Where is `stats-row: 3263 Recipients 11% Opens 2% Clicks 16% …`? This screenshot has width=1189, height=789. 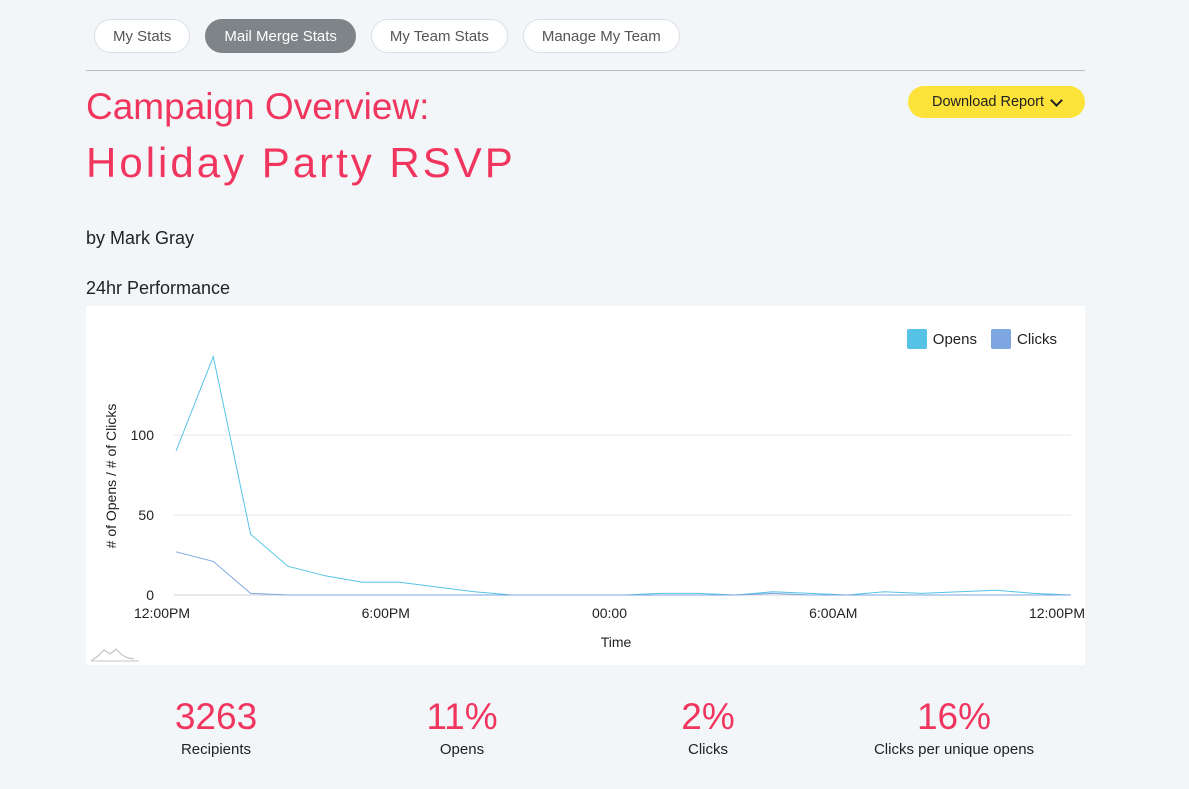
stats-row: 3263 Recipients 11% Opens 2% Clicks 16% … is located at coordinates (585, 735).